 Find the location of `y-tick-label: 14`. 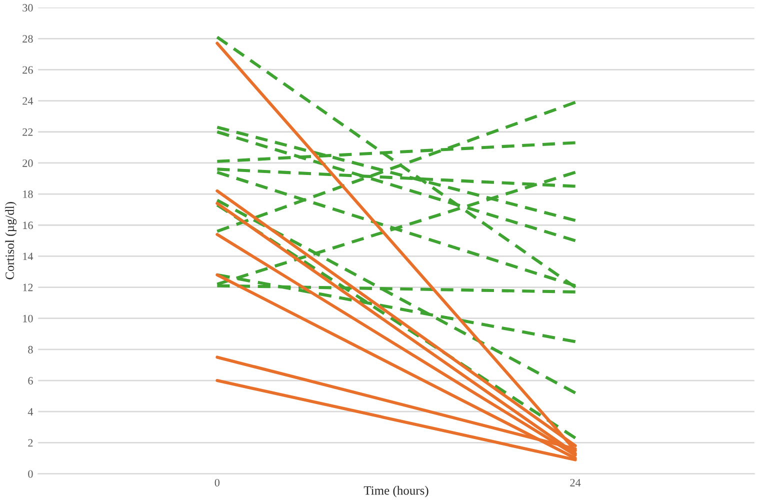

y-tick-label: 14 is located at coordinates (28, 256).